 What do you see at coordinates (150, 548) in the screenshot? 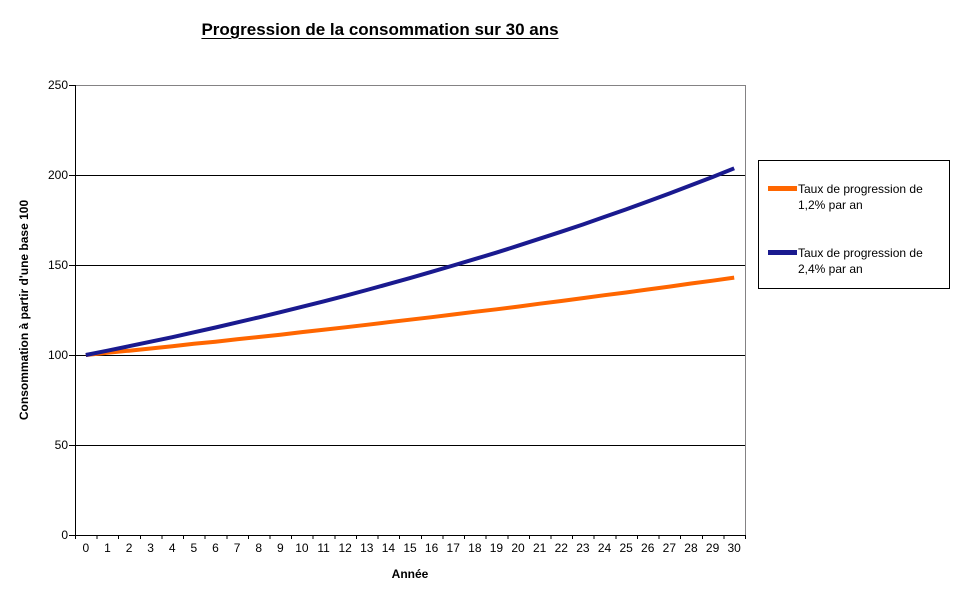
I see `x-tick-label: 3` at bounding box center [150, 548].